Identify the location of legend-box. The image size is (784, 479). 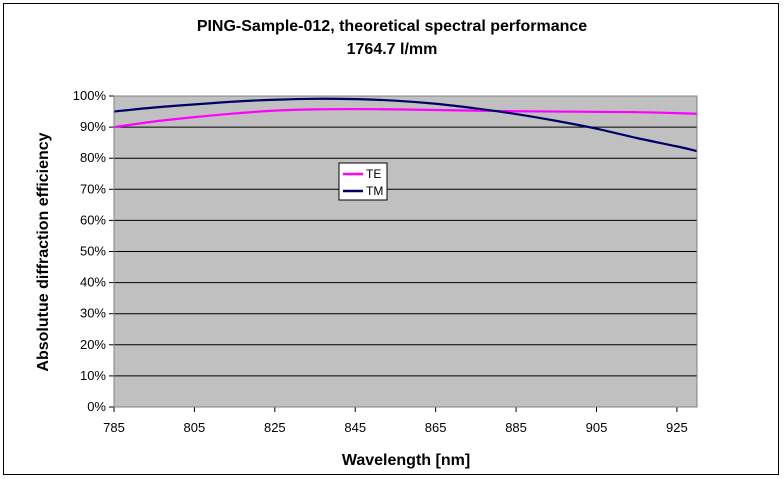
(363, 181).